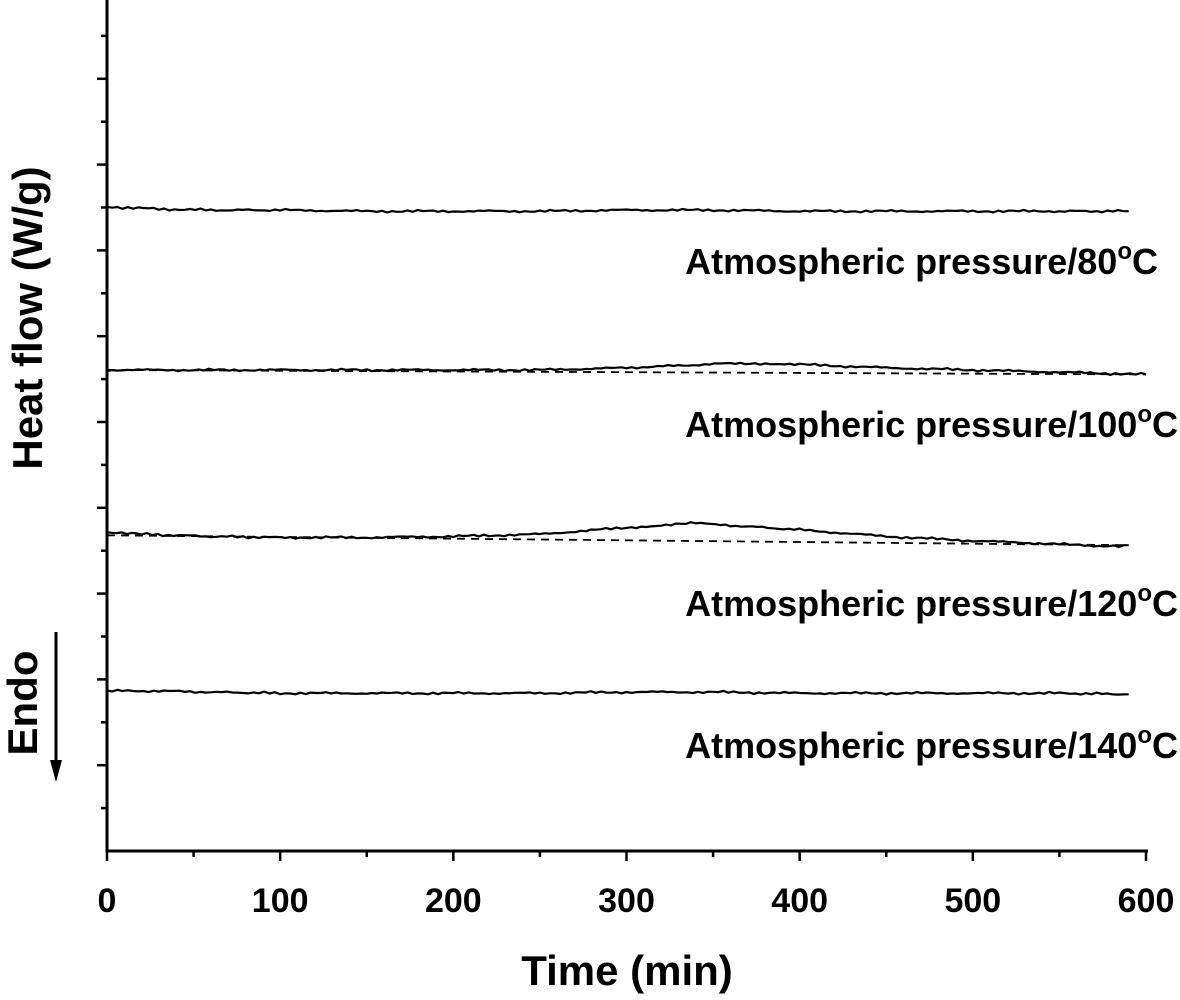 The height and width of the screenshot is (1000, 1180). What do you see at coordinates (799, 901) in the screenshot?
I see `x-tick-label: 400` at bounding box center [799, 901].